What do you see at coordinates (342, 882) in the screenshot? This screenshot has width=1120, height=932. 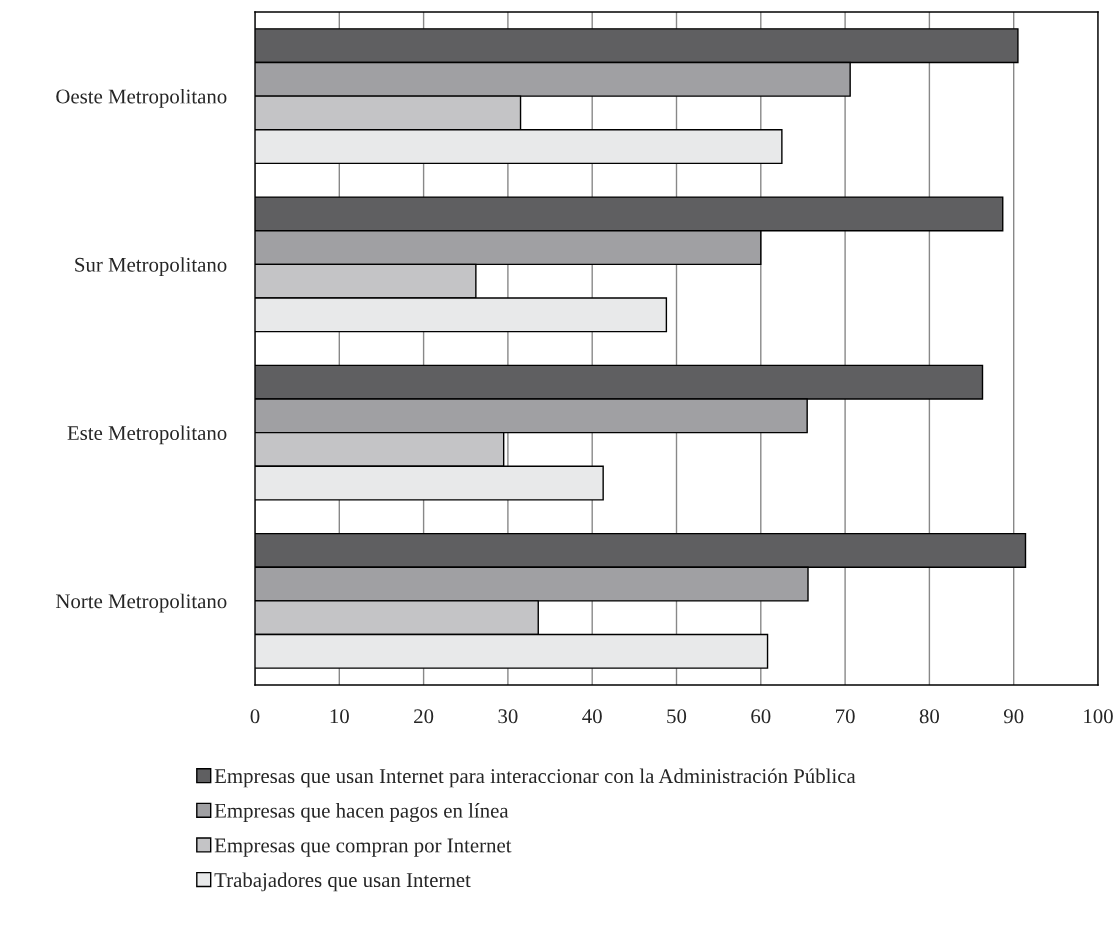 I see `legend-label: Trabajadores que usan Internet` at bounding box center [342, 882].